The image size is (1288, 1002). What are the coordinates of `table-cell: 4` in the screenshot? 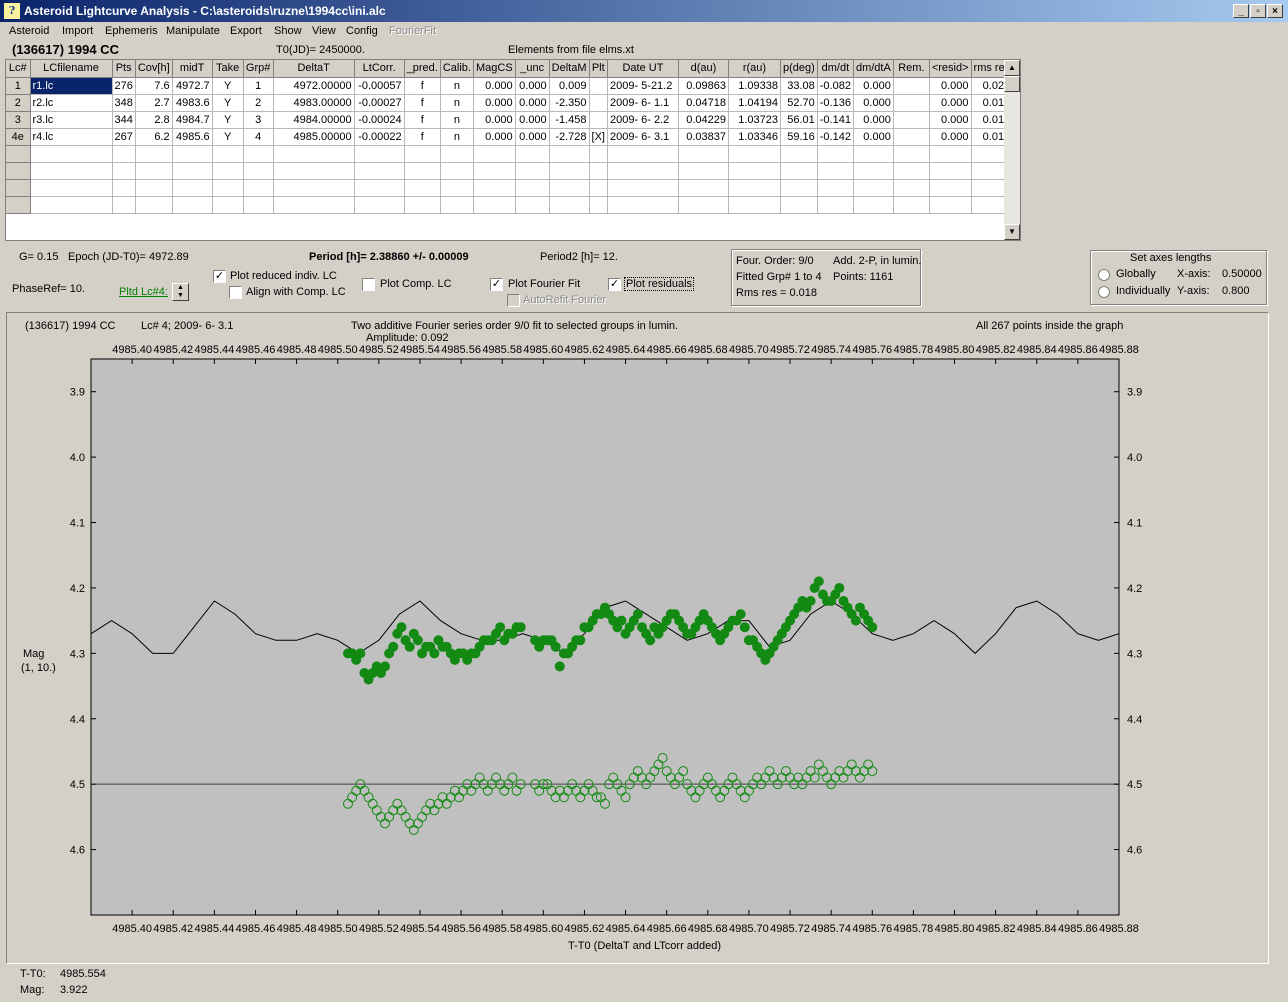 It's located at (258, 137).